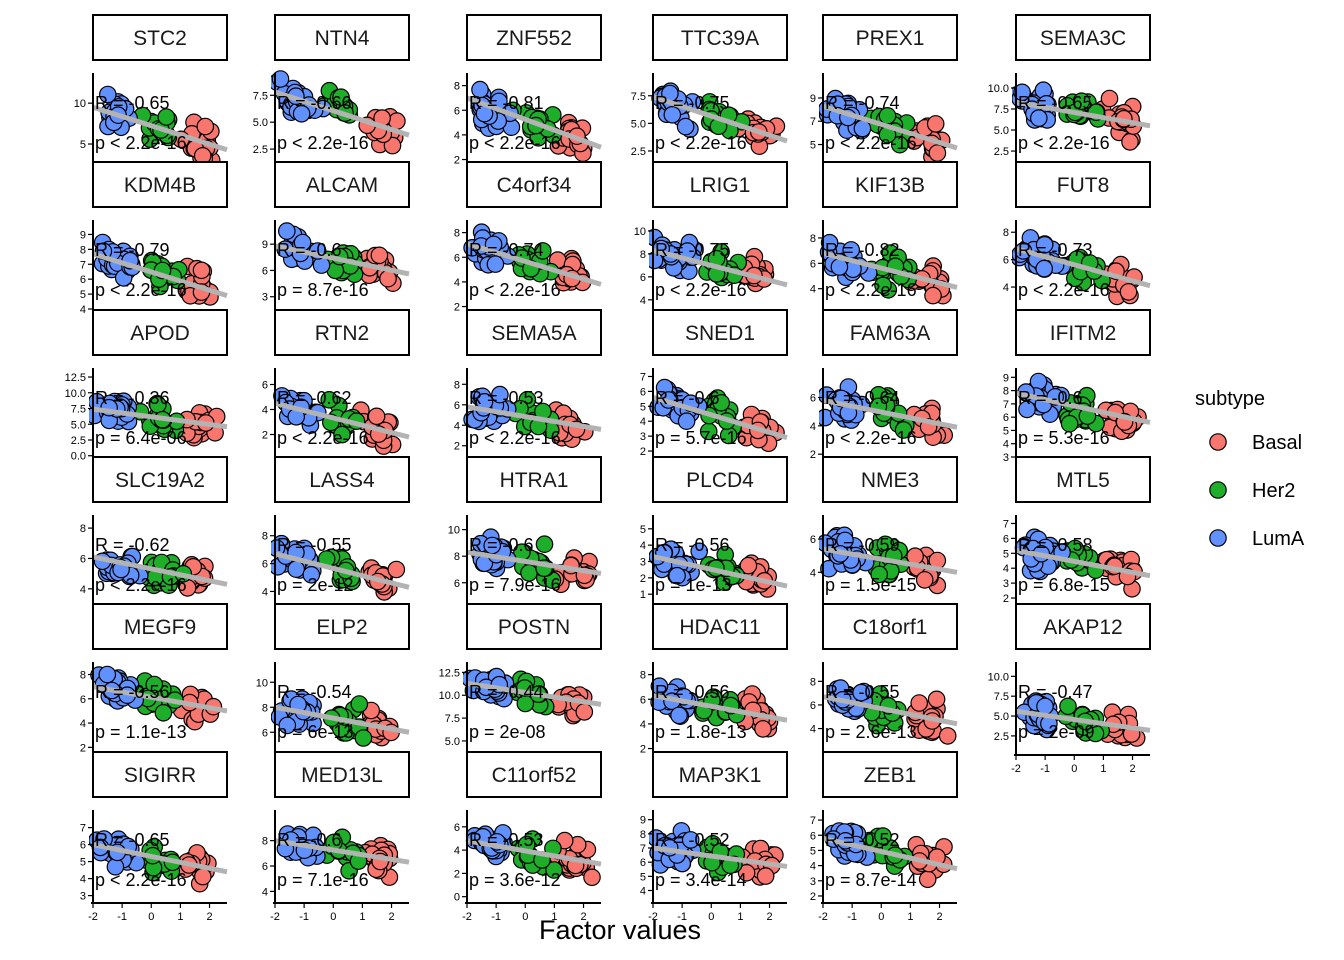 Image resolution: width=1344 pixels, height=960 pixels. I want to click on panel-med13l: MED13L R = -0.6 p = 7.1e-16 4 6 8 -2 -1 0 1 2, so click(336, 837).